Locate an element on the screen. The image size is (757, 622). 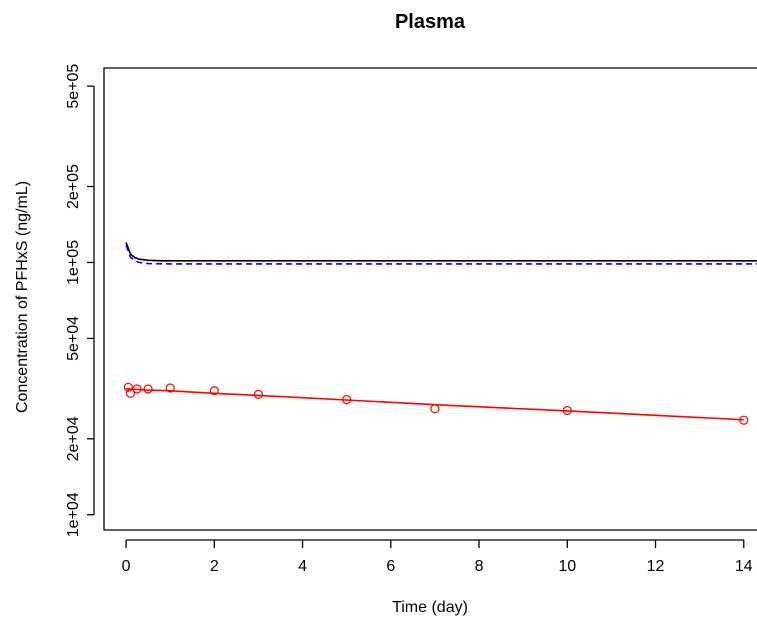
y-tick-label: 5e+05 is located at coordinates (73, 86).